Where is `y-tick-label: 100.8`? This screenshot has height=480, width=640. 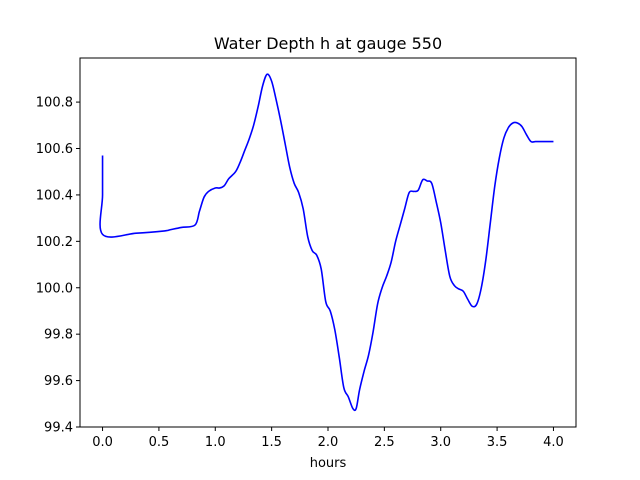 y-tick-label: 100.8 is located at coordinates (54, 103).